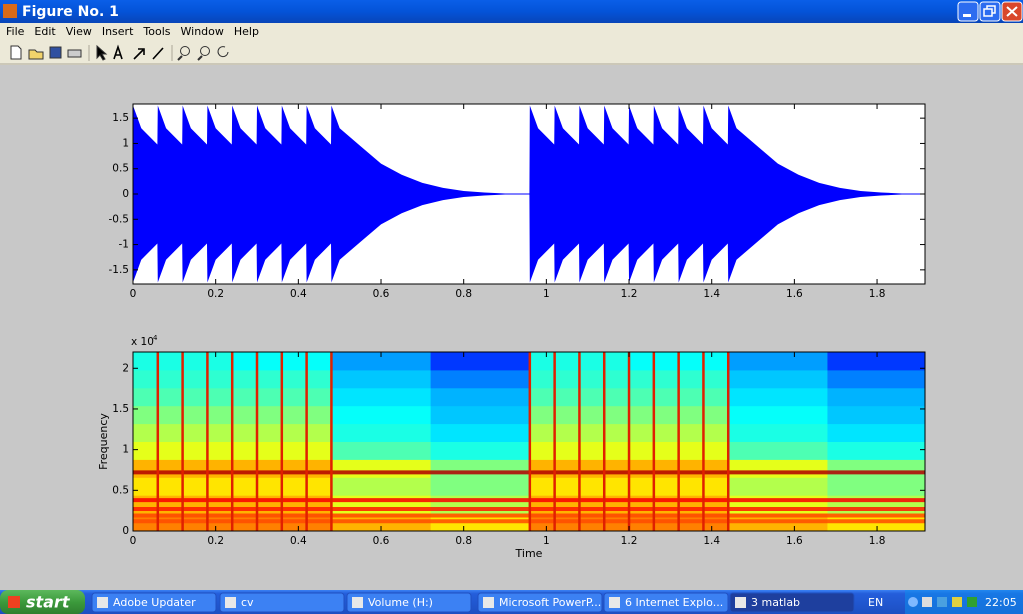  I want to click on window-controls, so click(990, 11).